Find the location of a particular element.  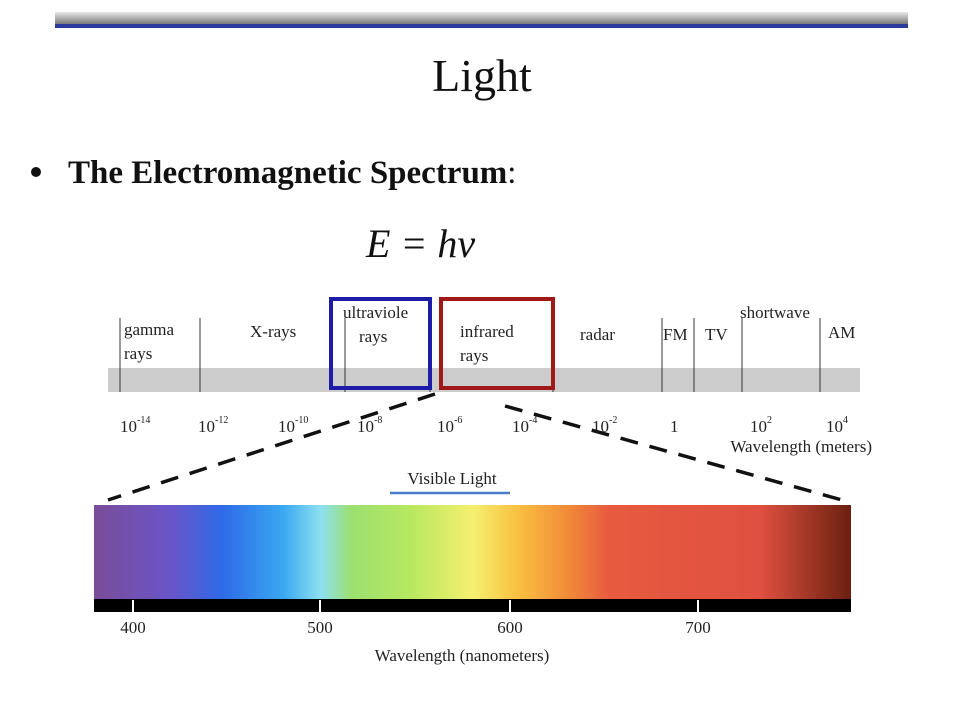

nm-tick-label: 500 is located at coordinates (320, 627).